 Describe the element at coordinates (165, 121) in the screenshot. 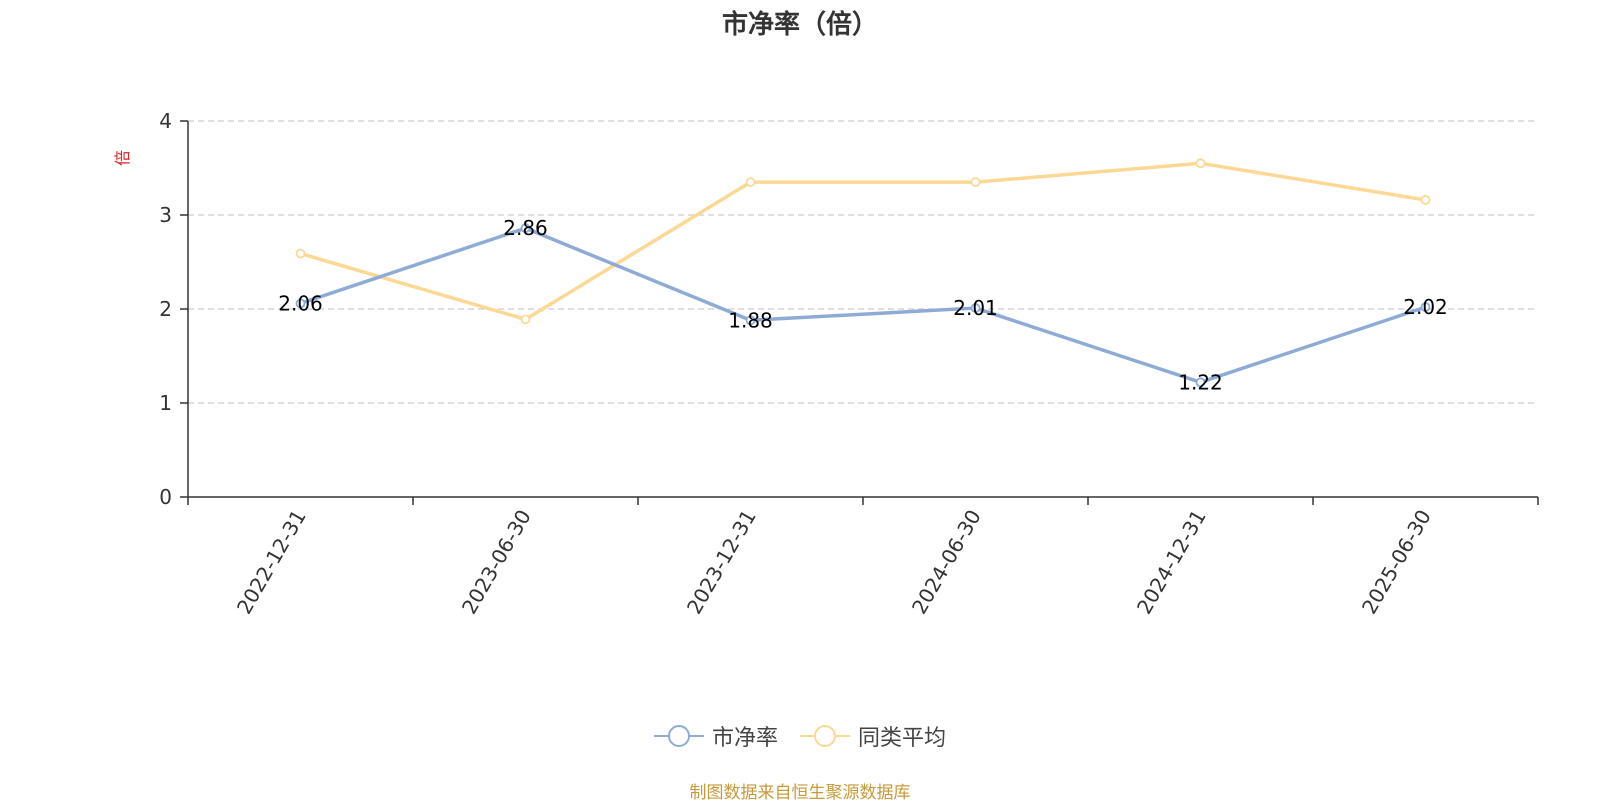

I see `y-tick-label: 4` at that location.